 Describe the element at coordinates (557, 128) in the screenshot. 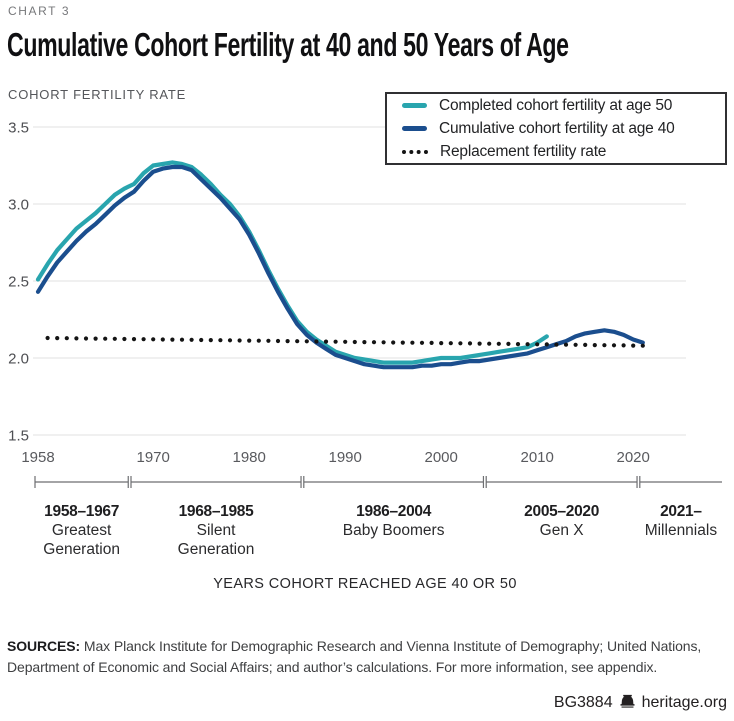

I see `legend-label: Cumulative cohort fertility at age 40` at that location.